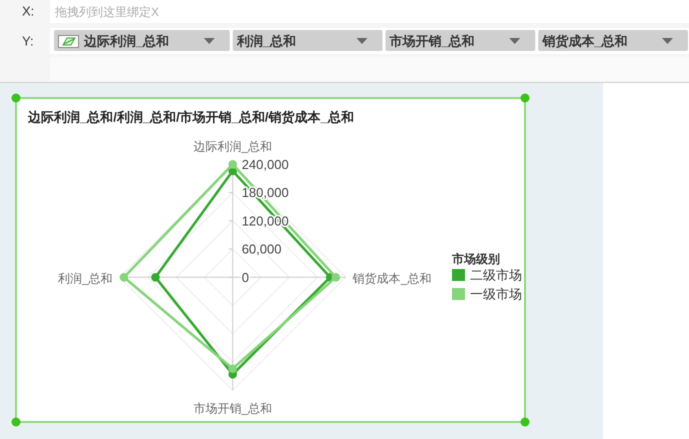  I want to click on field-chip: 销货成本_总和, so click(613, 40).